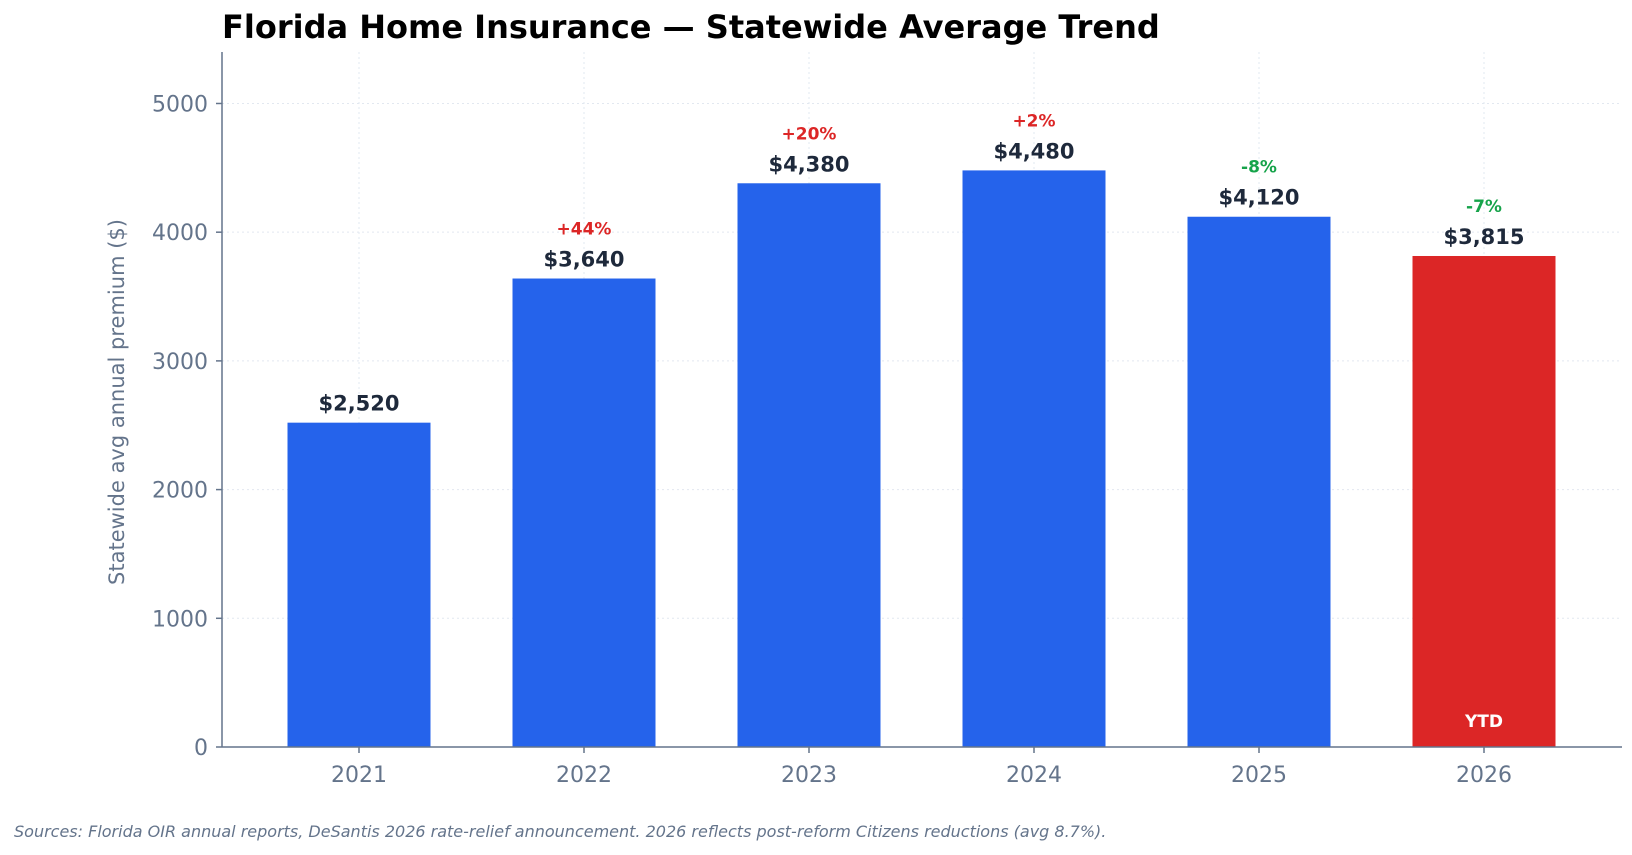 The height and width of the screenshot is (855, 1632). Describe the element at coordinates (584, 512) in the screenshot. I see `bar-2022` at that location.